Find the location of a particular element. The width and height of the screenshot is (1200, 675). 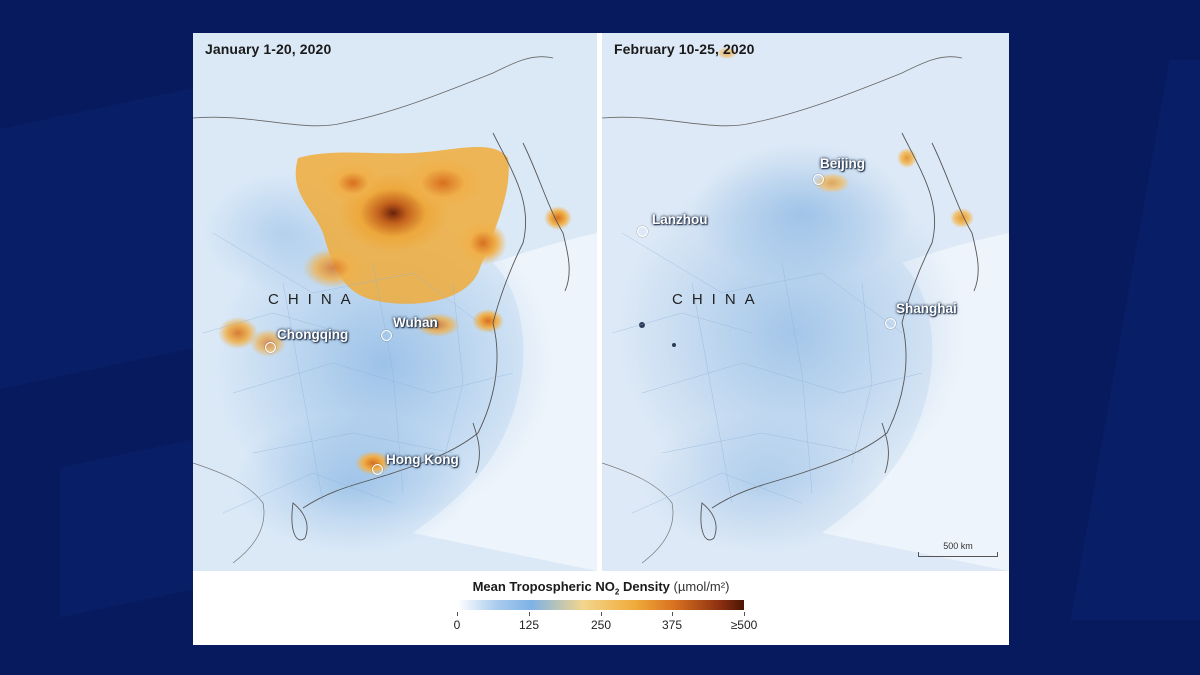

tick-label-375: 375 is located at coordinates (672, 625).